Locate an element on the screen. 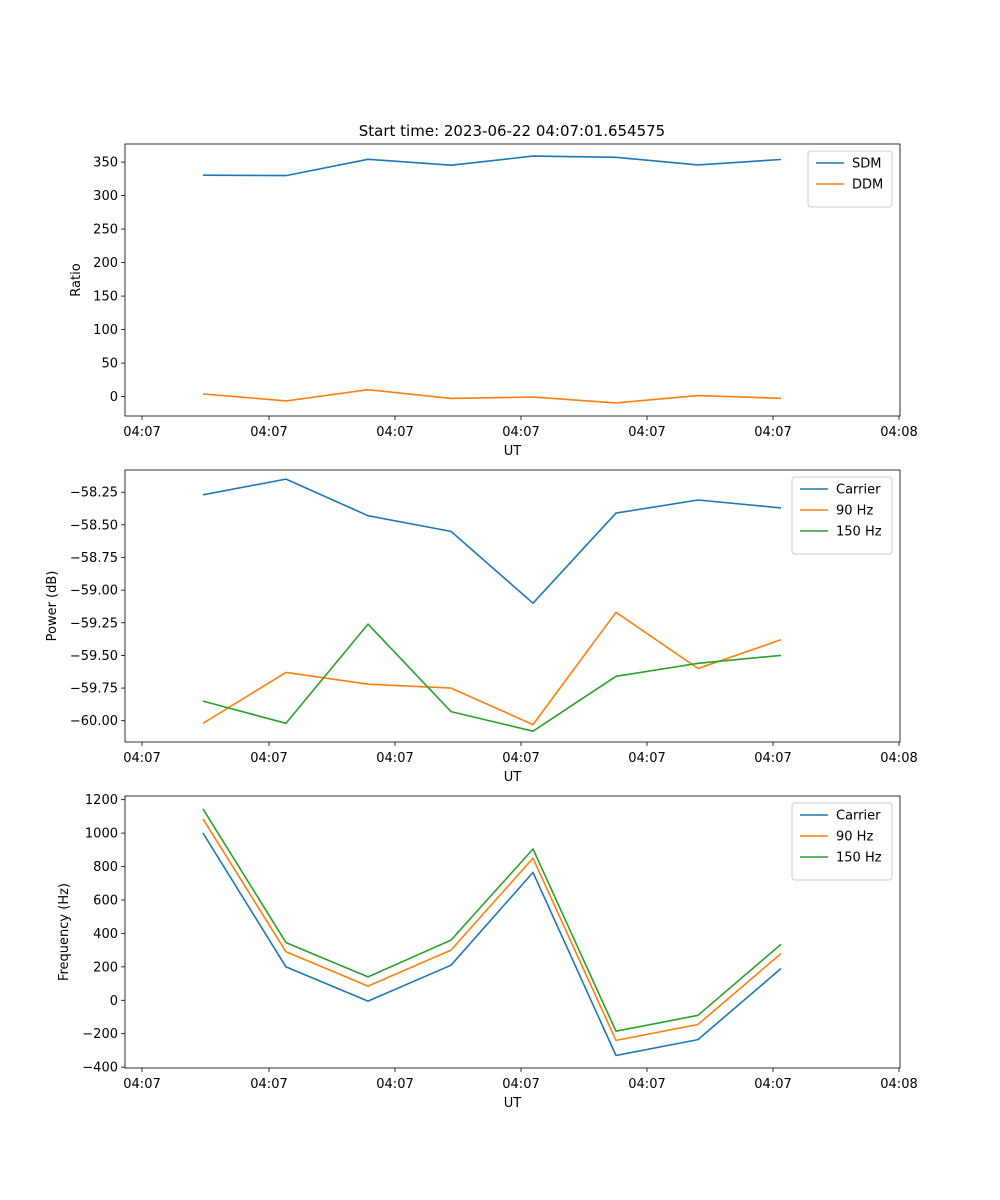 The image size is (1000, 1200). y-tick-label: 1000 is located at coordinates (101, 834).